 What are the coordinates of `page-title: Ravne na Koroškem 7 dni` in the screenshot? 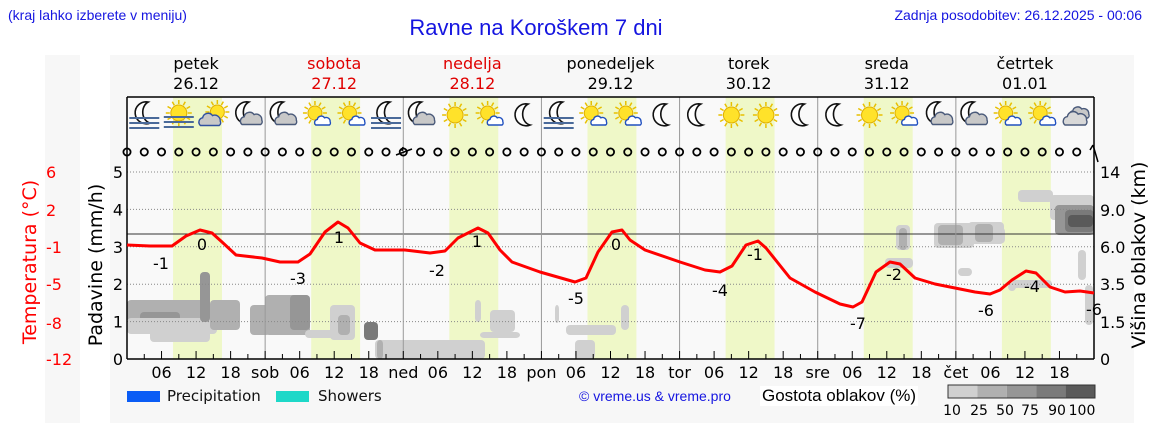 It's located at (536, 27).